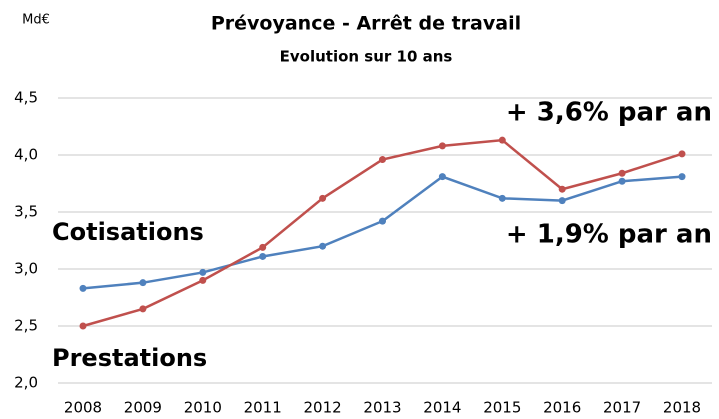 This screenshot has height=419, width=719. Describe the element at coordinates (682, 408) in the screenshot. I see `x-tick-label: 2018` at that location.